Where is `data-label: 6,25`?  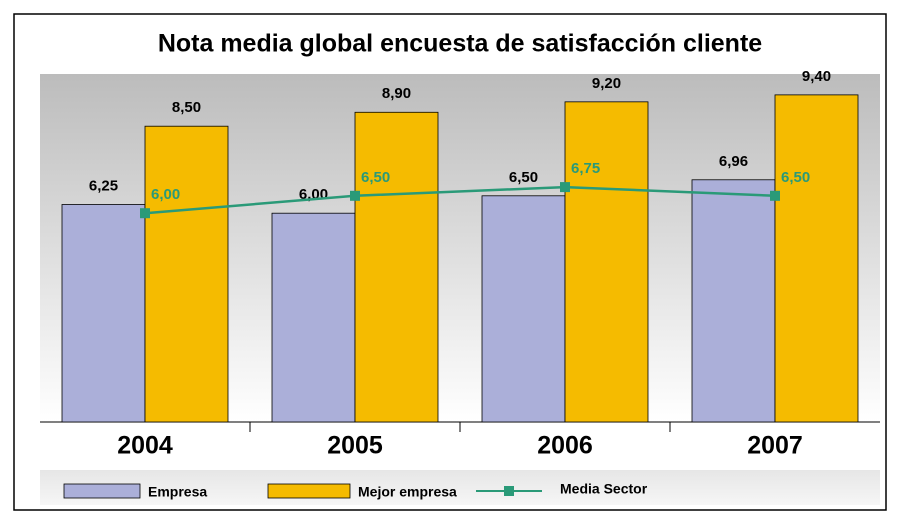
data-label: 6,25 is located at coordinates (103, 185).